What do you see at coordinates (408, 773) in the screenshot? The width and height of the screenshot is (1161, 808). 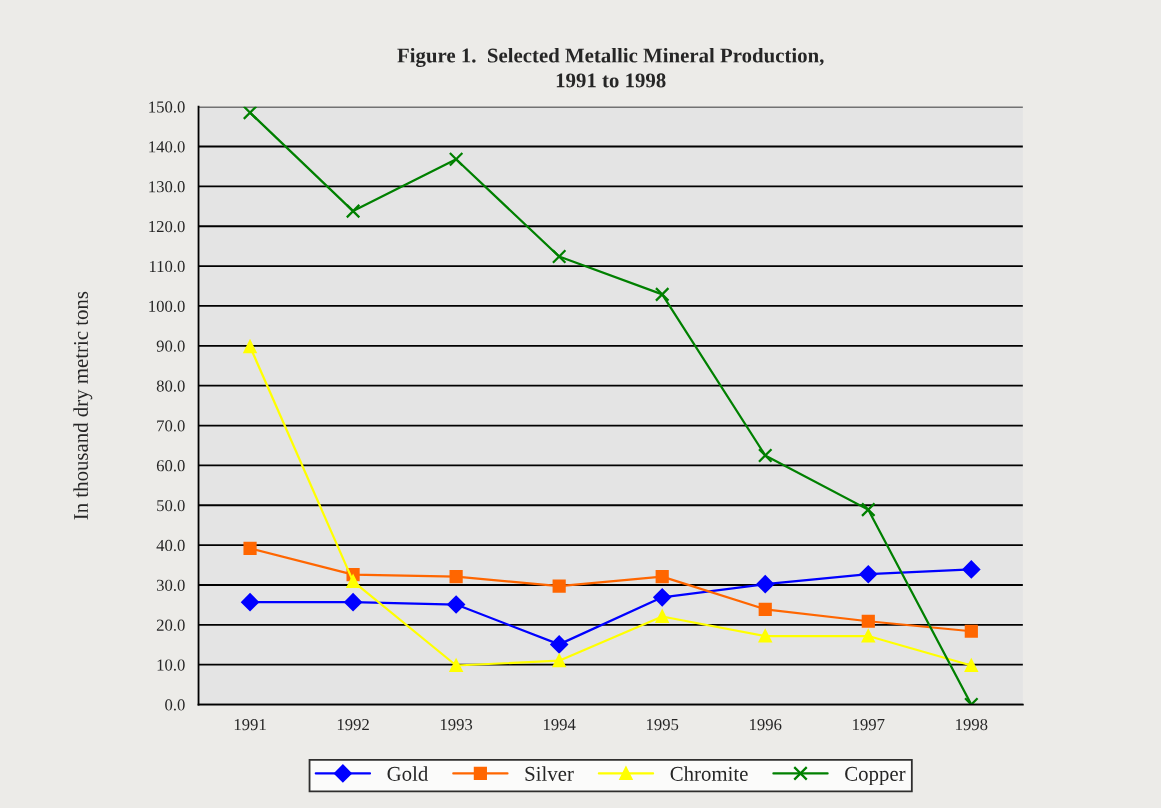 I see `legend-label: Gold` at bounding box center [408, 773].